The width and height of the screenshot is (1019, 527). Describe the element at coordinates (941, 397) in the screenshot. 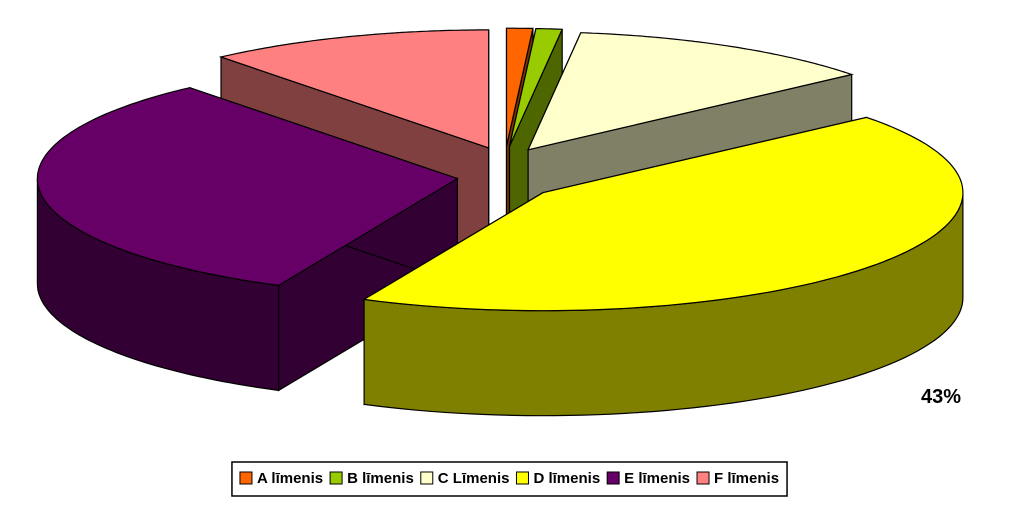

I see `data-label: 43%` at that location.